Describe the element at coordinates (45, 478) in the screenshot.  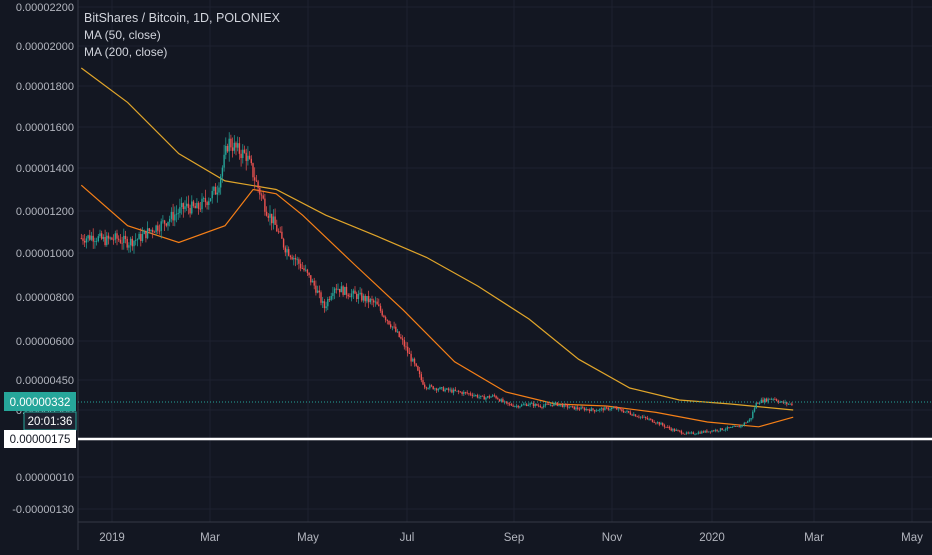
I see `y-tick-label: 0.00000010` at that location.